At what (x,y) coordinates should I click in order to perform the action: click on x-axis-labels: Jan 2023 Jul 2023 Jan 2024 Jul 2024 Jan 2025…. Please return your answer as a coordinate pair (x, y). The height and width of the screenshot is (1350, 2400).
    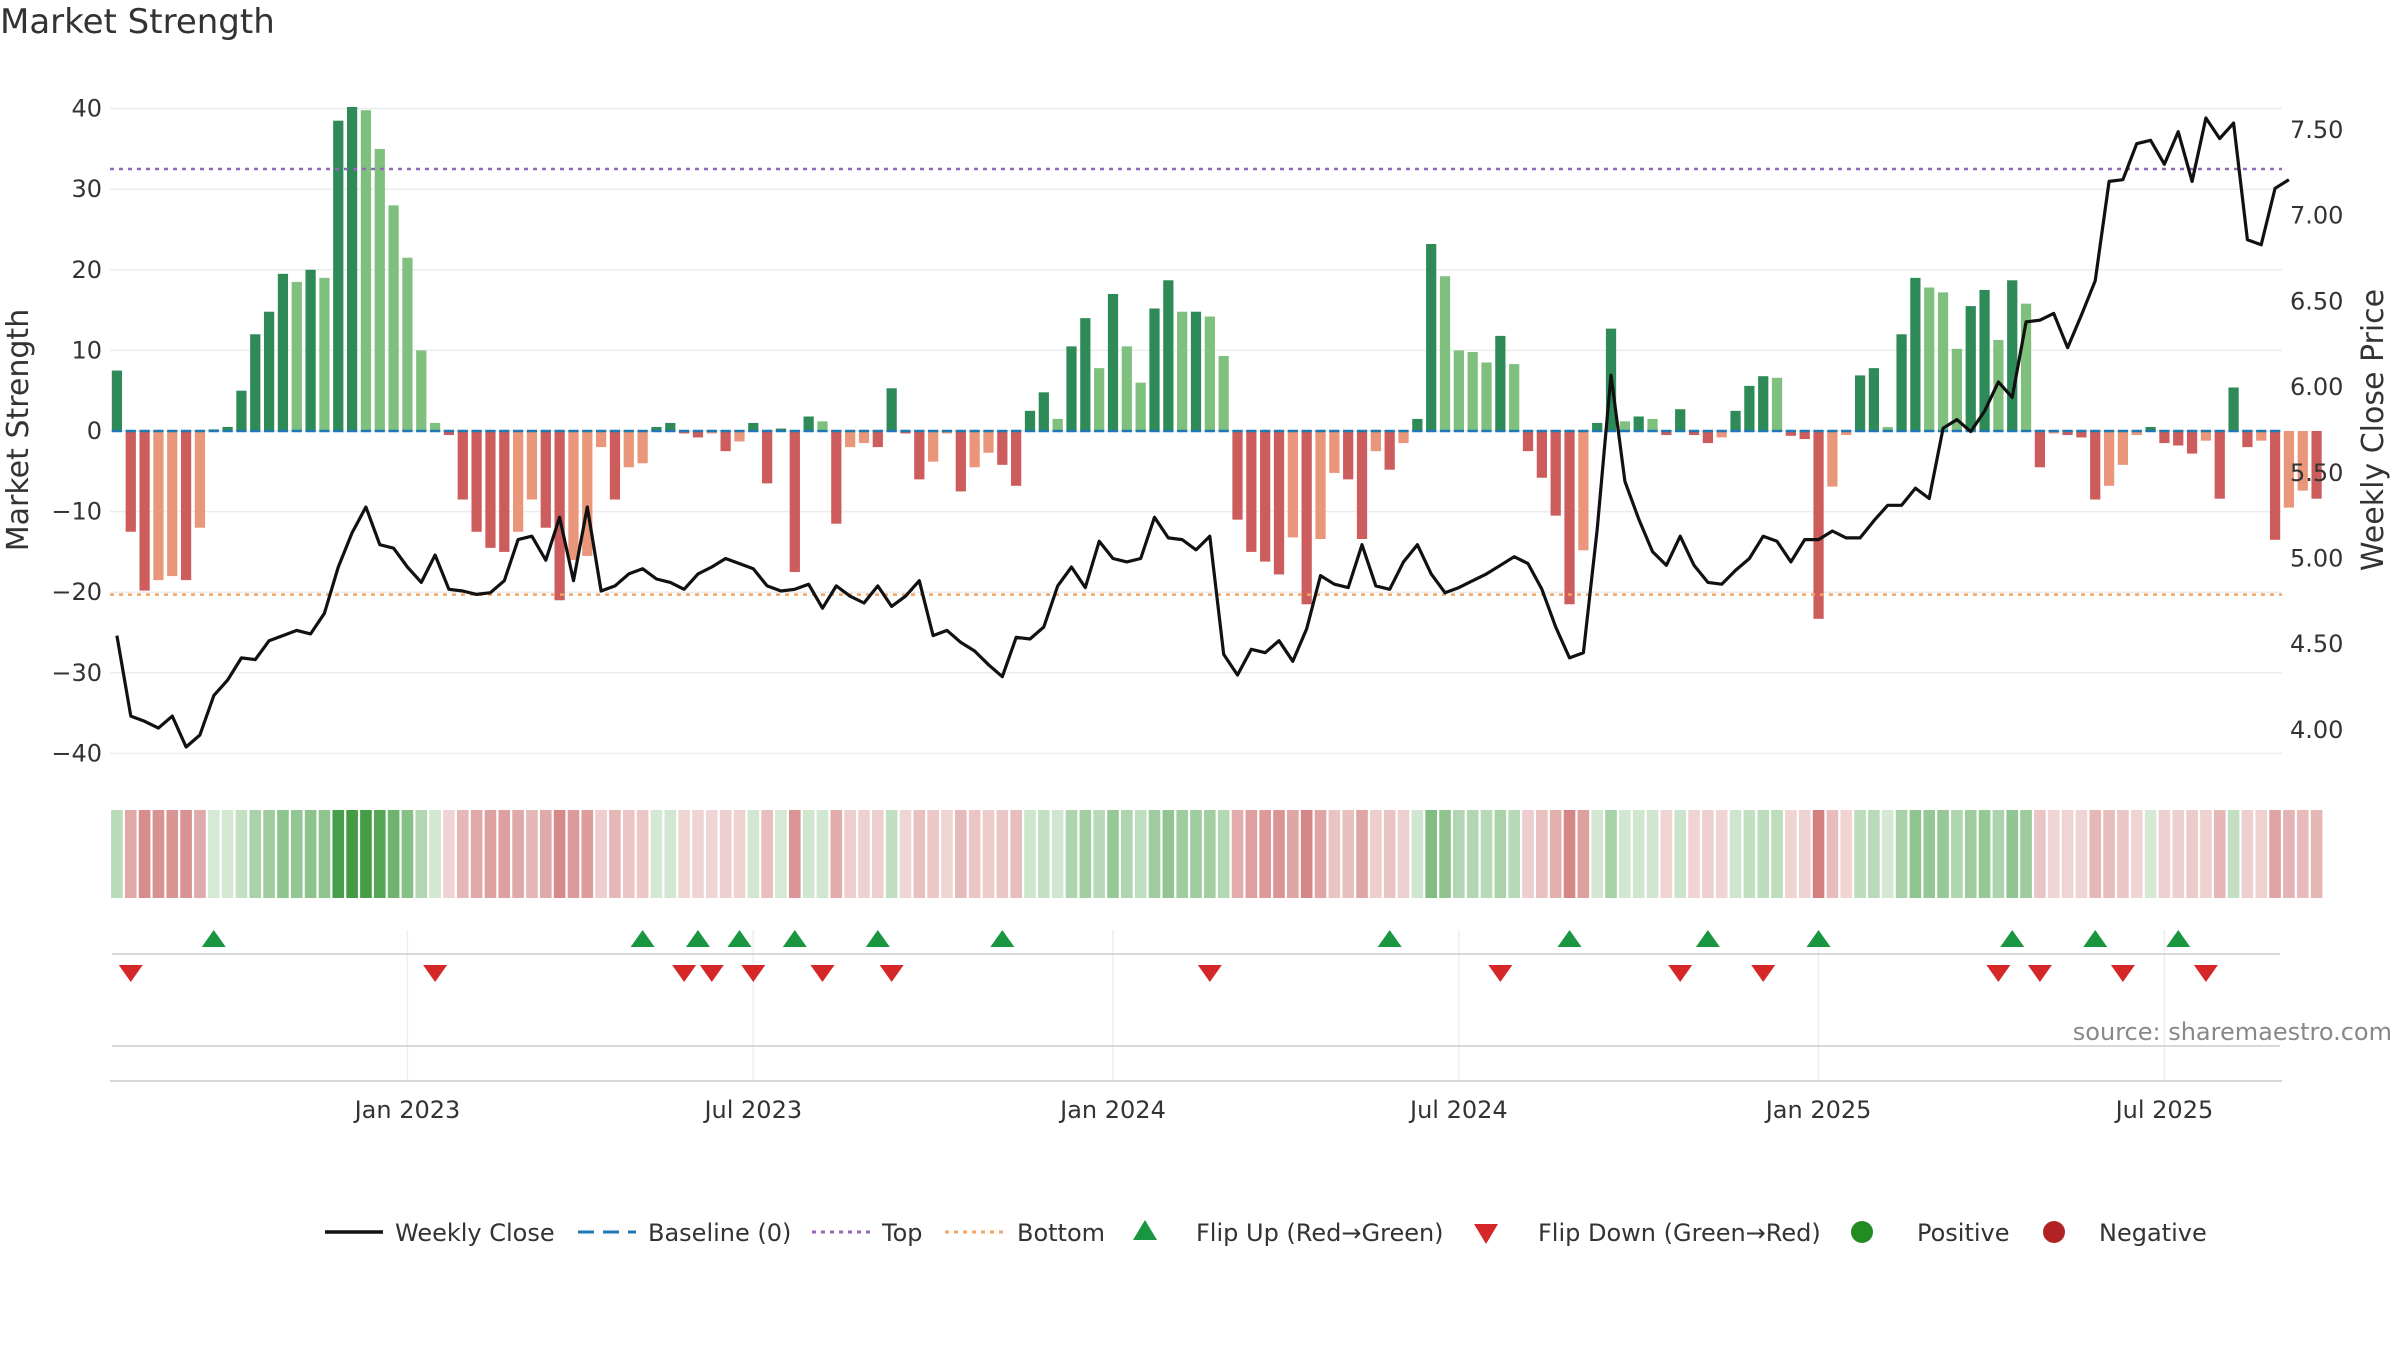
    Looking at the image, I should click on (1283, 1110).